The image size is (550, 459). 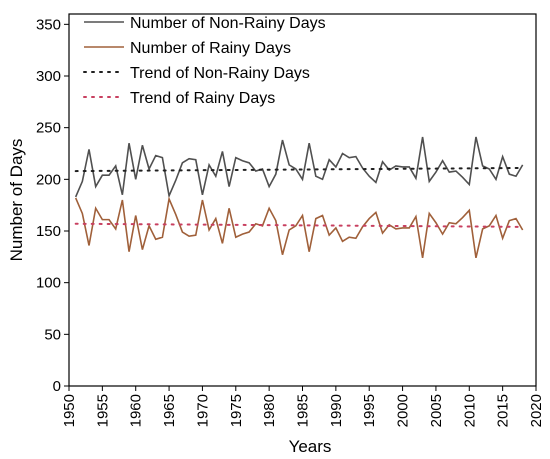 I want to click on y-tick-label: 200, so click(x=48, y=179).